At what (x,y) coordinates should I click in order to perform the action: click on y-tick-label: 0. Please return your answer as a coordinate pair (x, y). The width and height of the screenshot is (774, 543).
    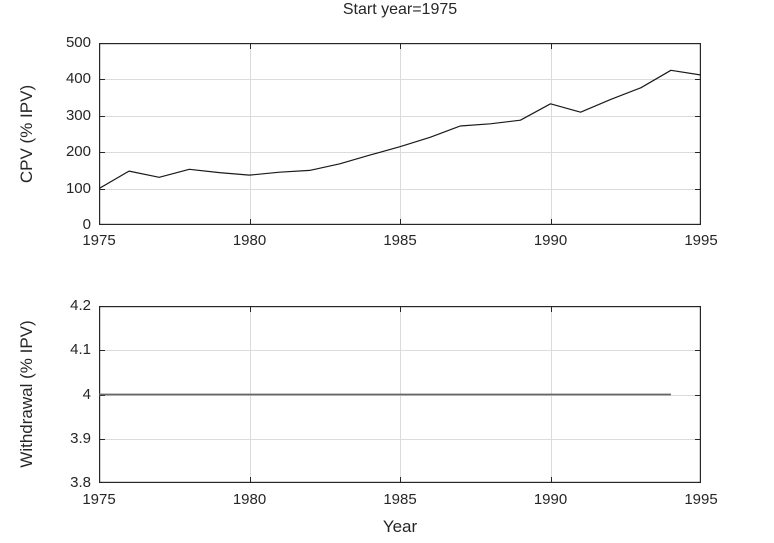
    Looking at the image, I should click on (86, 224).